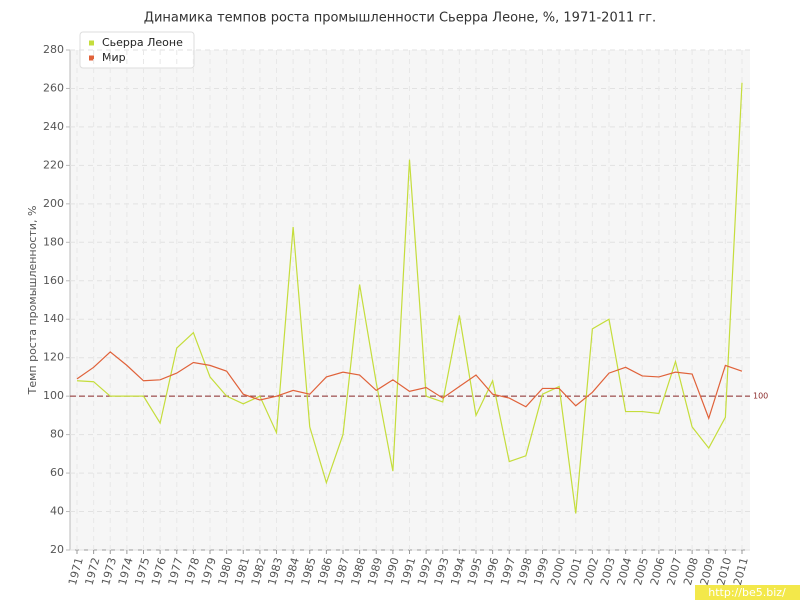 The image size is (800, 600). I want to click on y-tick-label: 160, so click(53, 280).